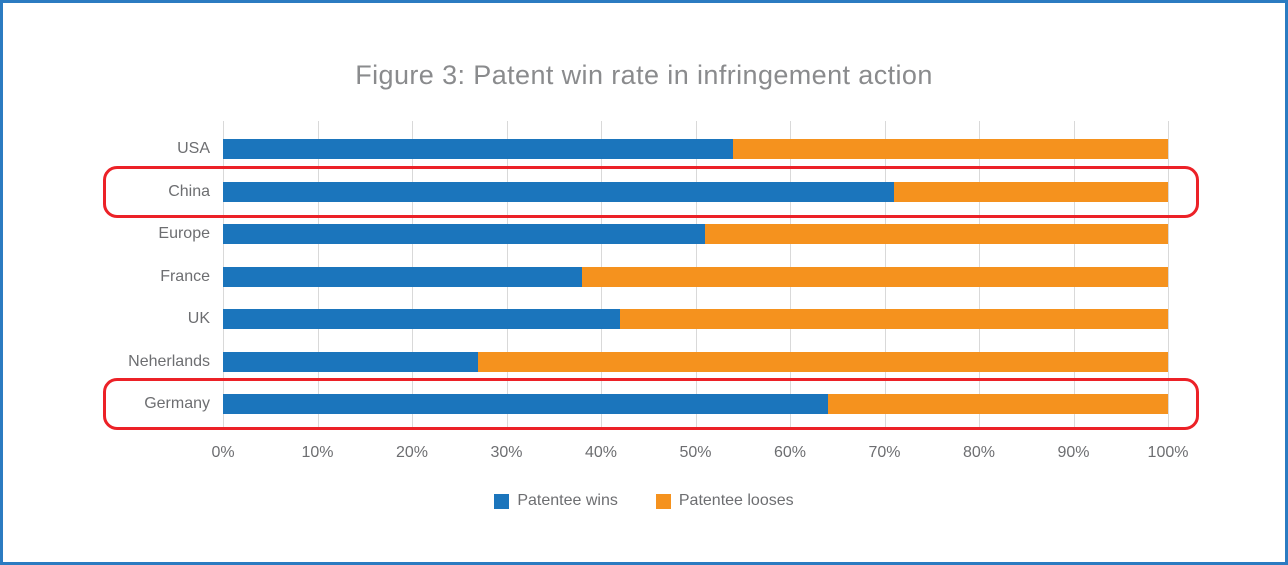 Image resolution: width=1288 pixels, height=565 pixels. Describe the element at coordinates (184, 233) in the screenshot. I see `category-label: Europe` at that location.